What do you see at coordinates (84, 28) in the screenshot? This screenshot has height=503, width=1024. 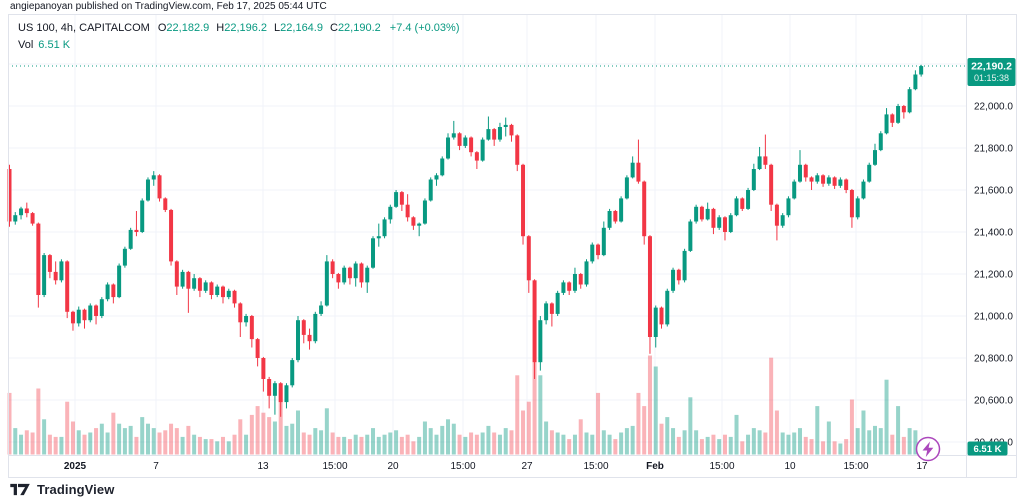 I see `symbol-title: US 100, 4h, CAPITALCOM` at bounding box center [84, 28].